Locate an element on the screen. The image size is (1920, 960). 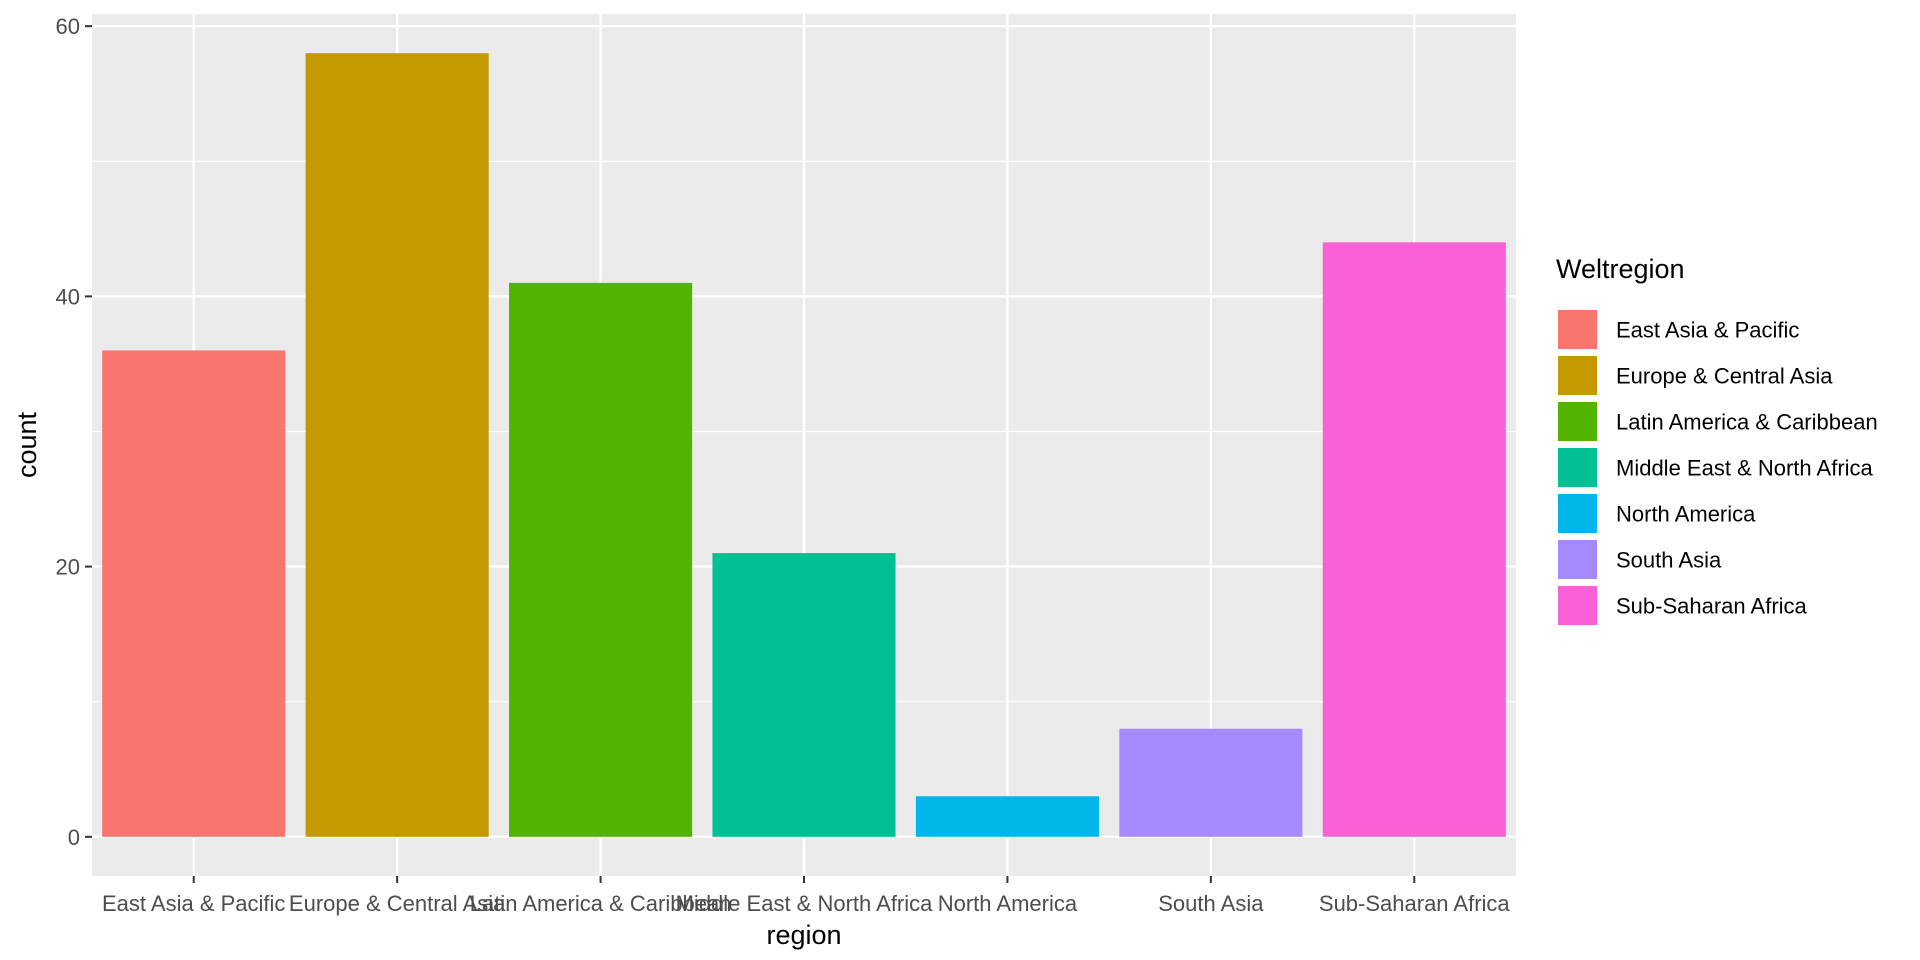
x-axis-title: region is located at coordinates (803, 935).